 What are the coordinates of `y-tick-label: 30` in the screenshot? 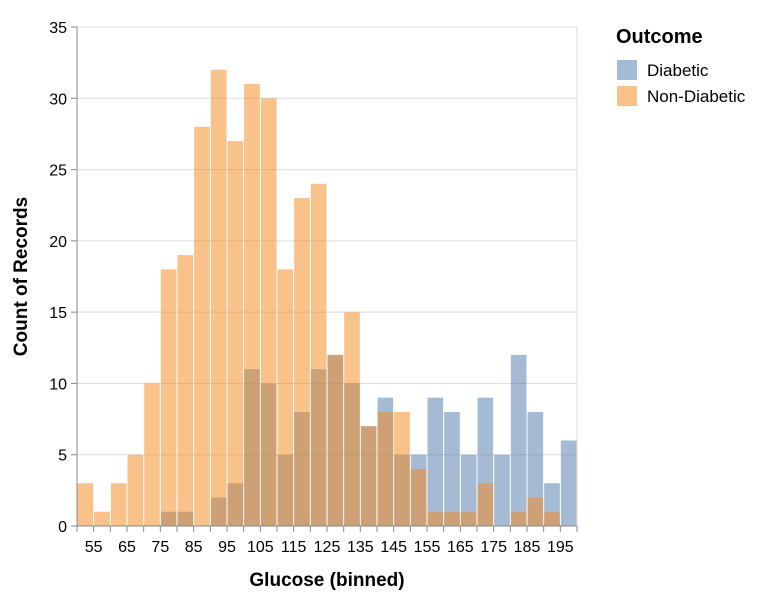 It's located at (58, 99).